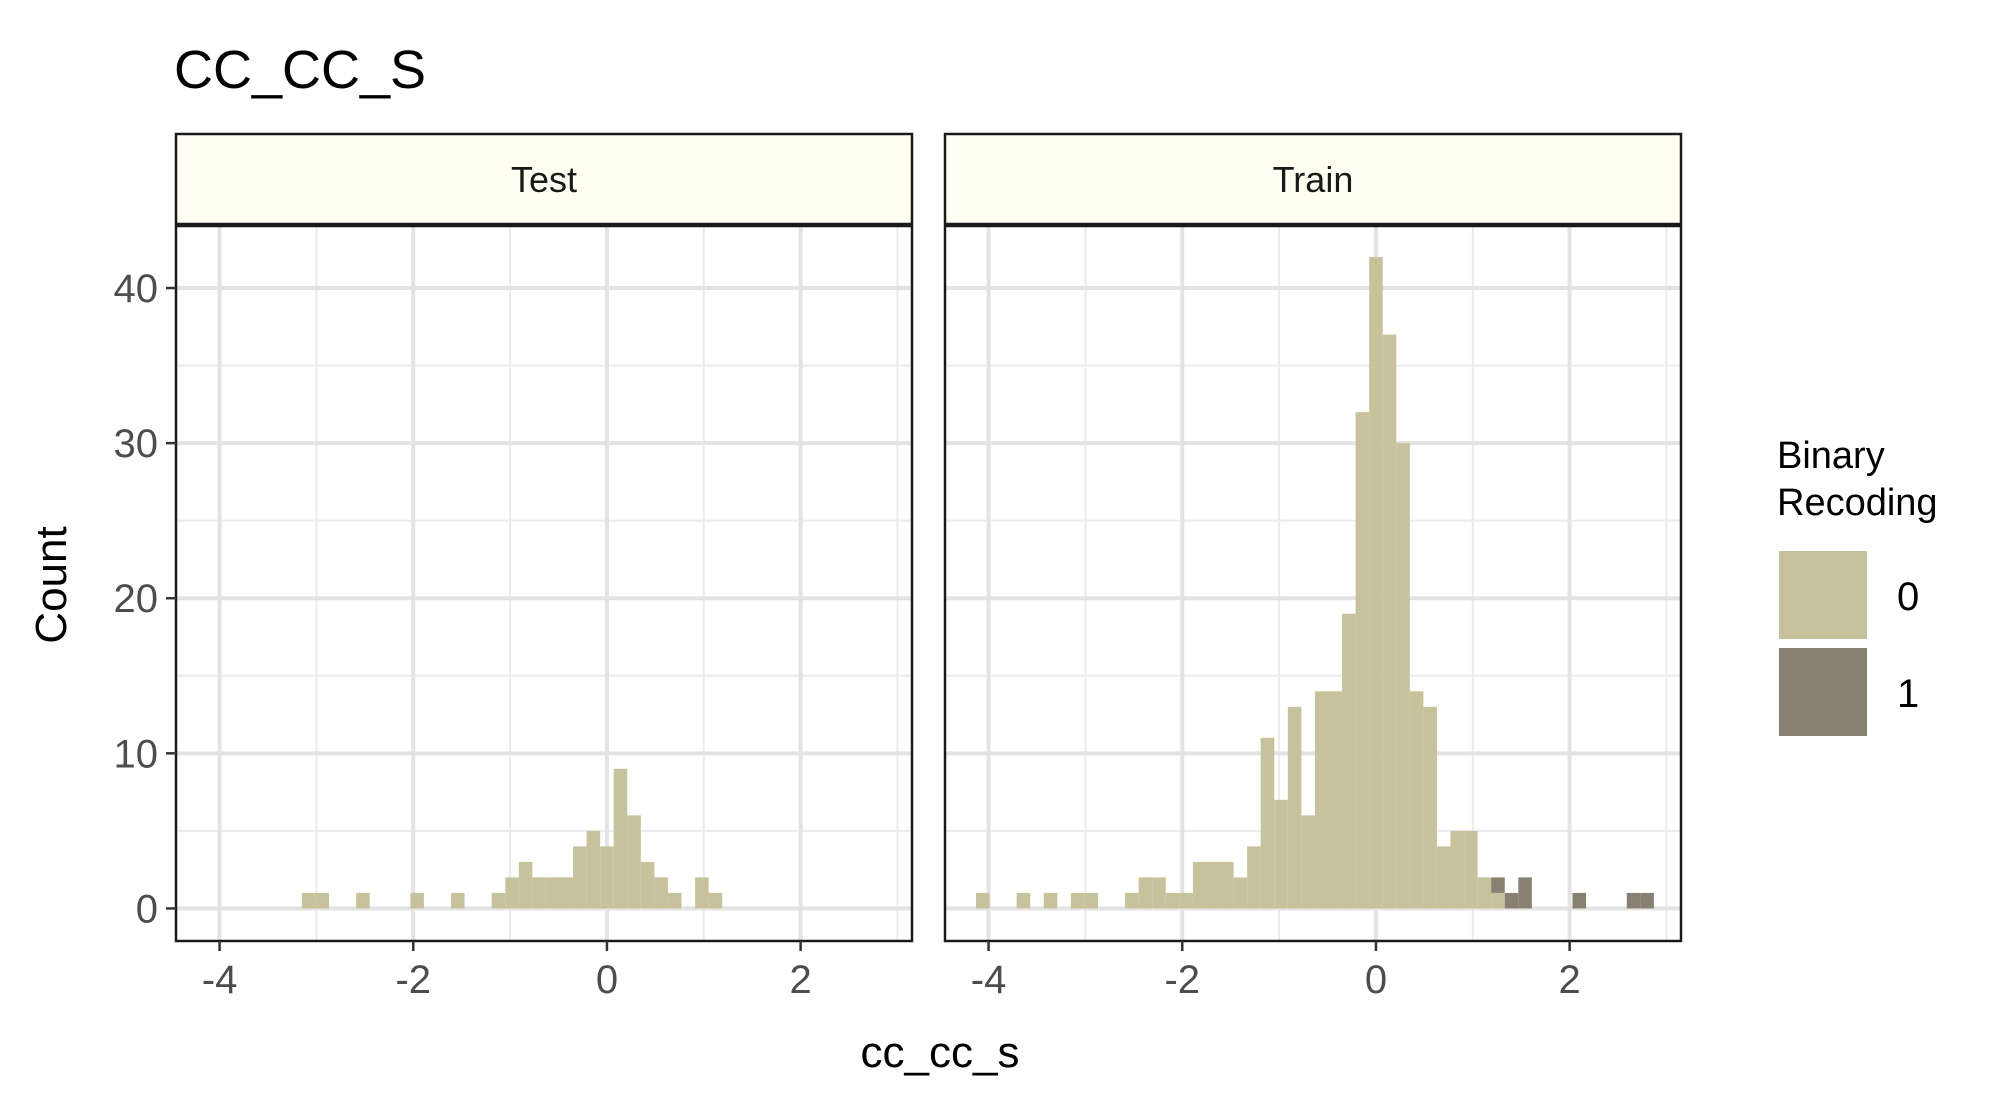  Describe the element at coordinates (147, 909) in the screenshot. I see `y-tick-label: 0` at that location.